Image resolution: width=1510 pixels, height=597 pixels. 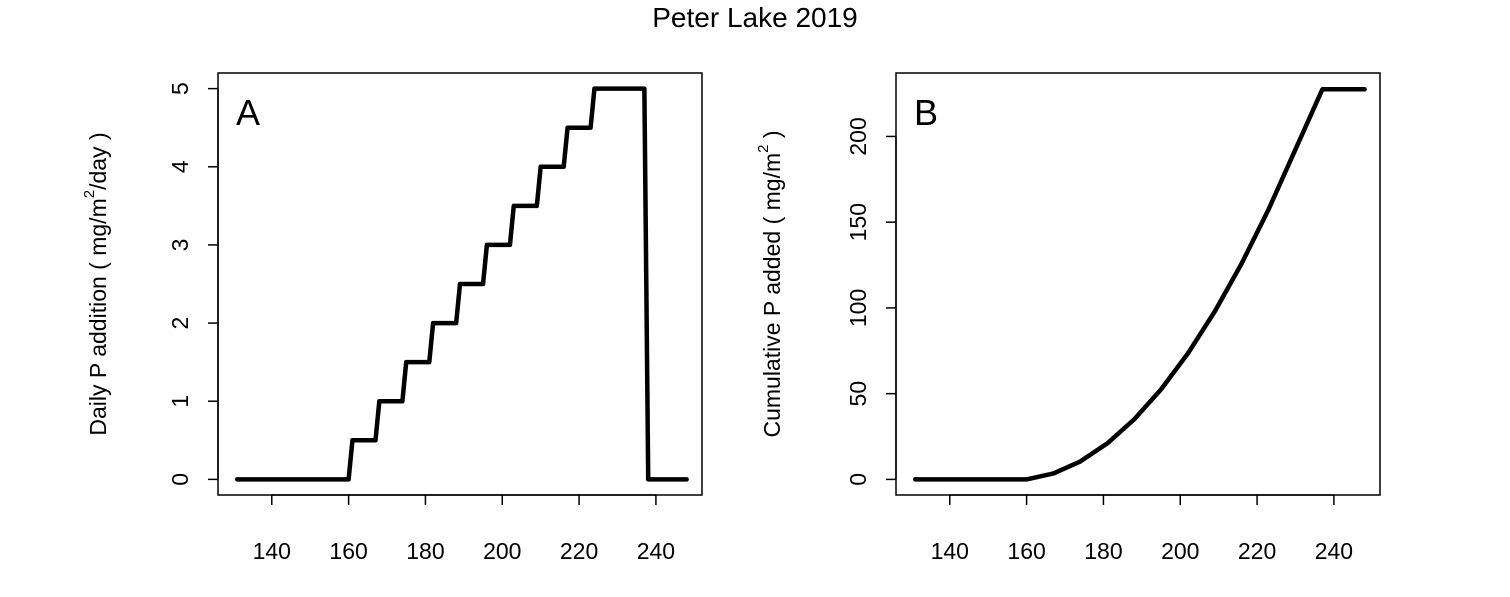 What do you see at coordinates (502, 551) in the screenshot?
I see `panel-a-x-tick-label: 200` at bounding box center [502, 551].